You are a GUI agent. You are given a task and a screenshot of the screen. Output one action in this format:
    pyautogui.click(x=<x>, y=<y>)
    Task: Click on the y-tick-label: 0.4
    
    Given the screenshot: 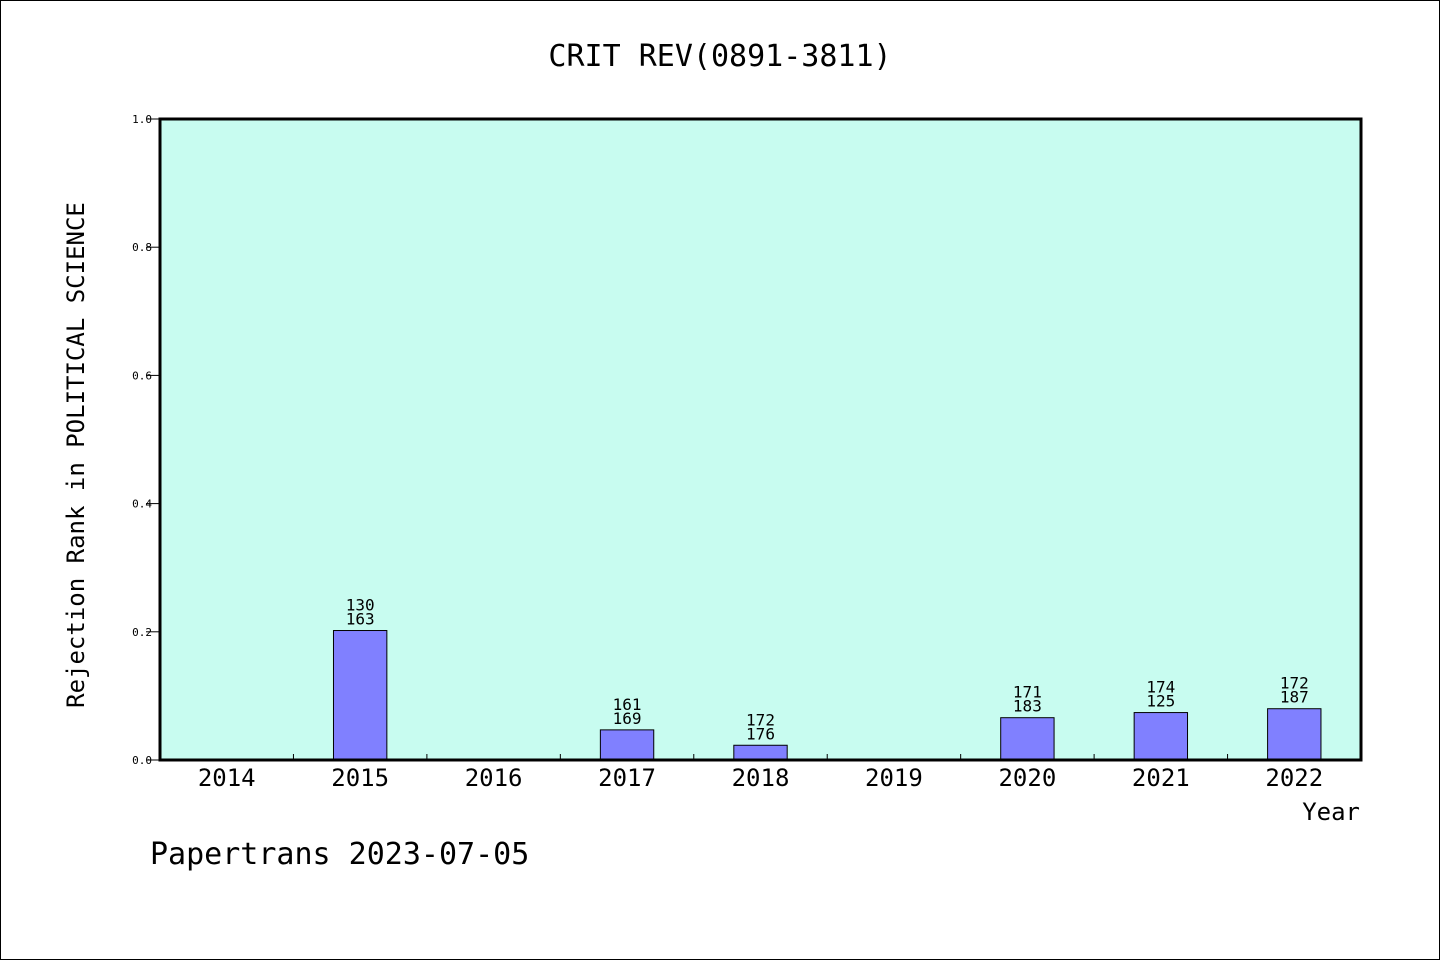 What is the action you would take?
    pyautogui.click(x=142, y=504)
    